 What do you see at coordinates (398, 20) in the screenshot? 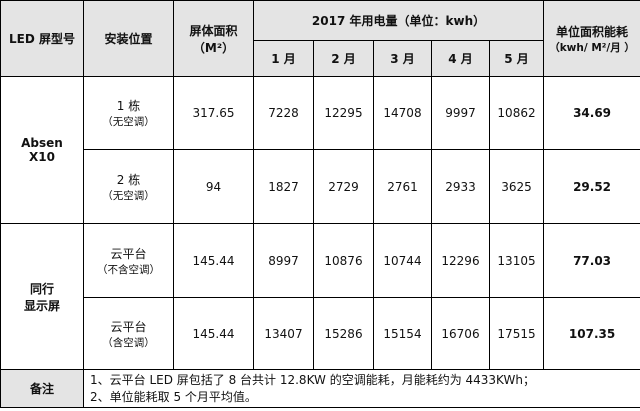
I see `header-cell: 2017 年用电量（单位：kwh）` at bounding box center [398, 20].